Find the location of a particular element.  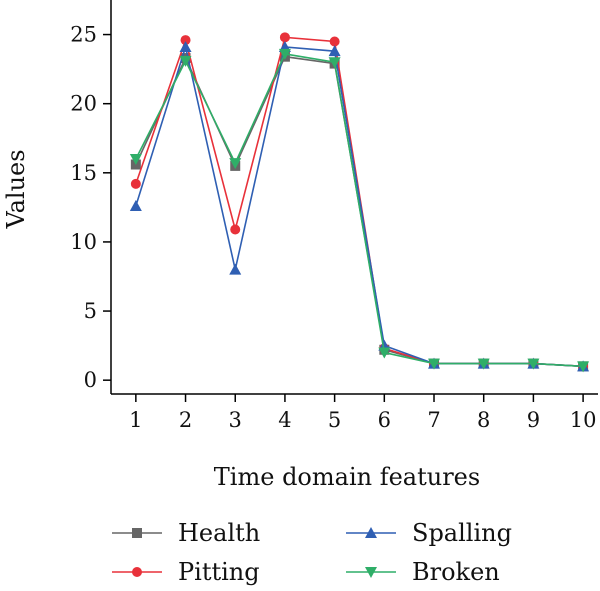

y-tick-label: 15 is located at coordinates (83, 173).